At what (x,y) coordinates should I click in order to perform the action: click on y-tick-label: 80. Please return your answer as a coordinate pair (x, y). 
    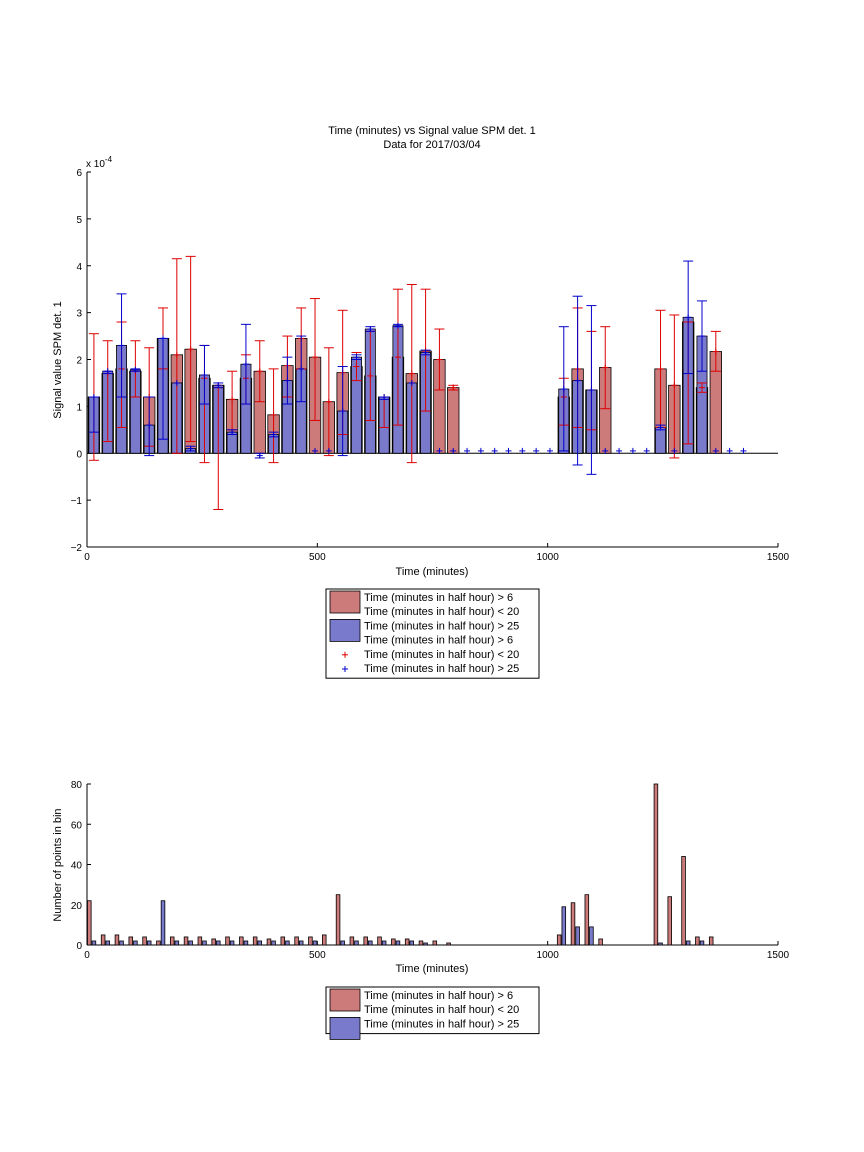
    Looking at the image, I should click on (77, 785).